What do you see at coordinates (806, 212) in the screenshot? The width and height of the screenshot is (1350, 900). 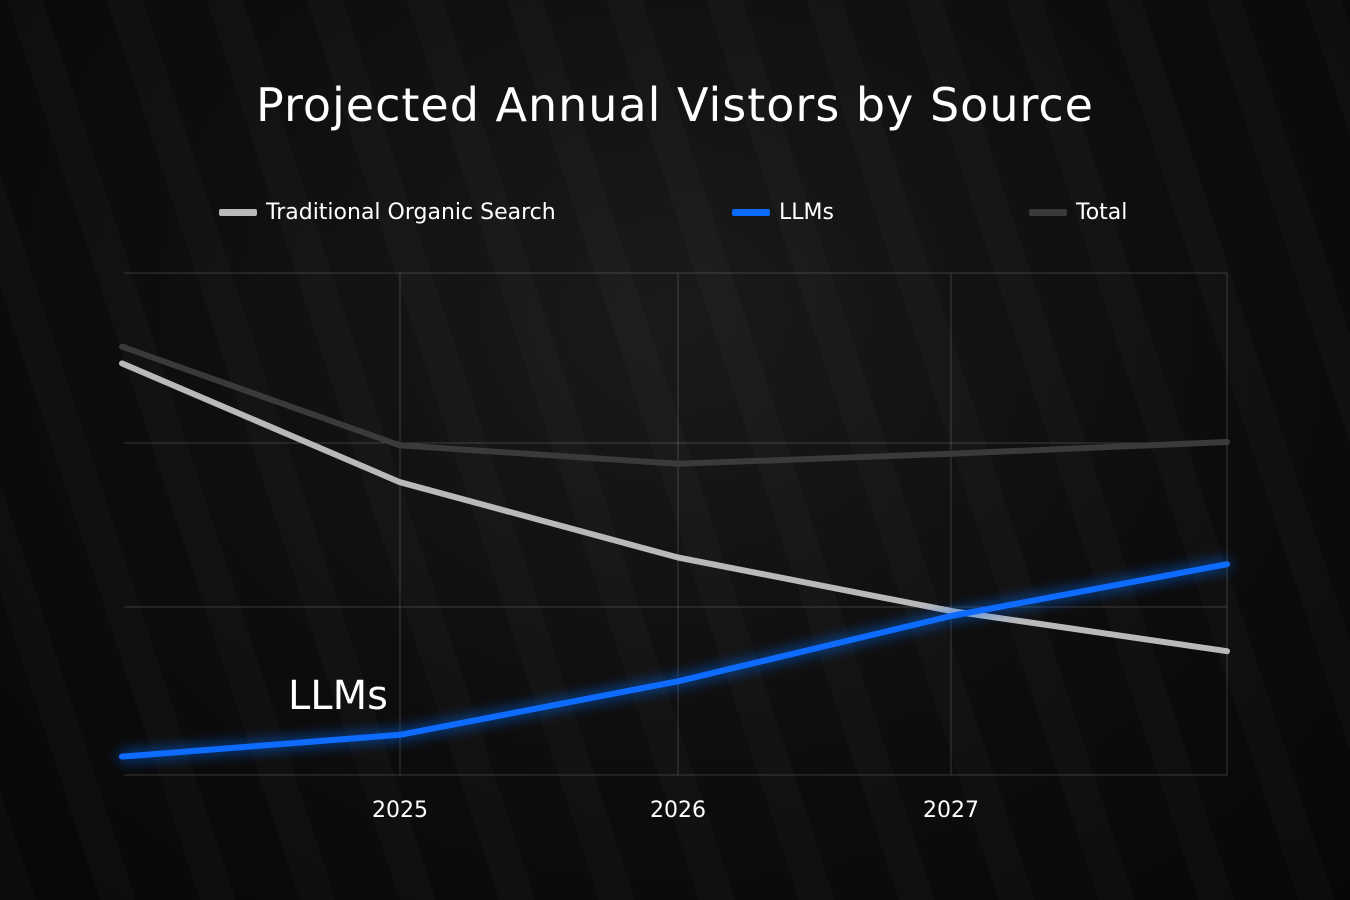 I see `legend-label-llms: LLMs` at bounding box center [806, 212].